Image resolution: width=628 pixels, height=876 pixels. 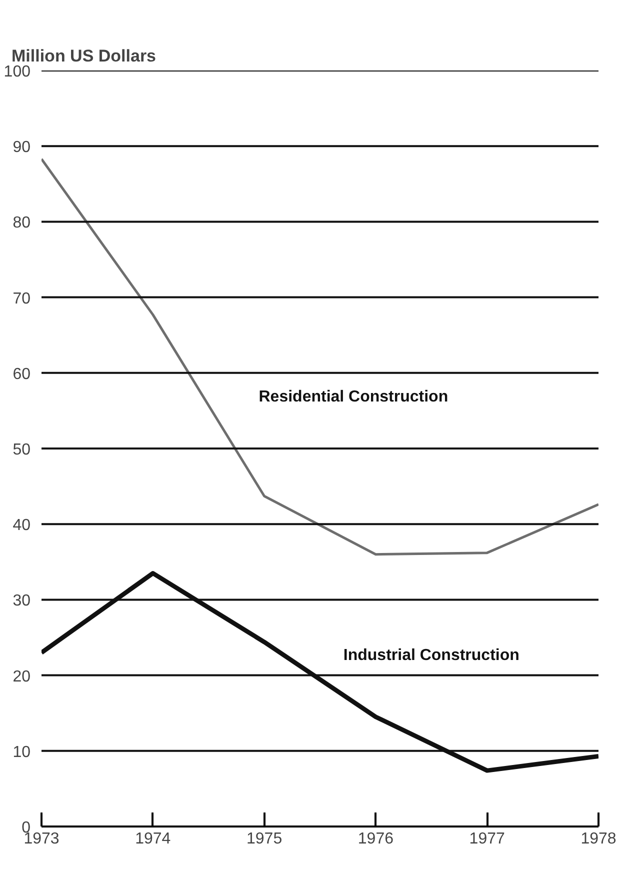 I want to click on text: Residential Construction, so click(x=353, y=397).